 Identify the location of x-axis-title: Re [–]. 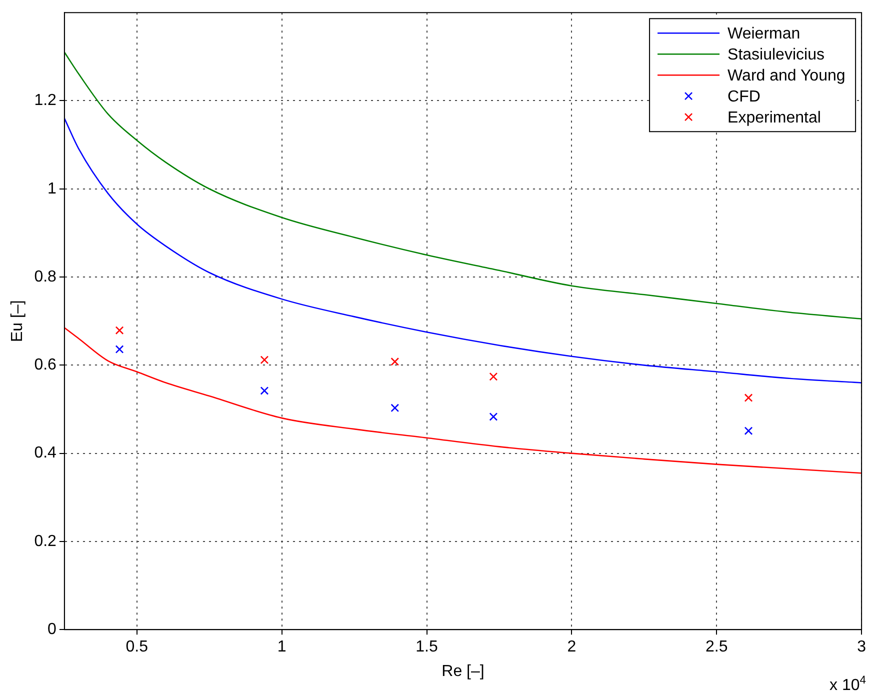
(463, 671).